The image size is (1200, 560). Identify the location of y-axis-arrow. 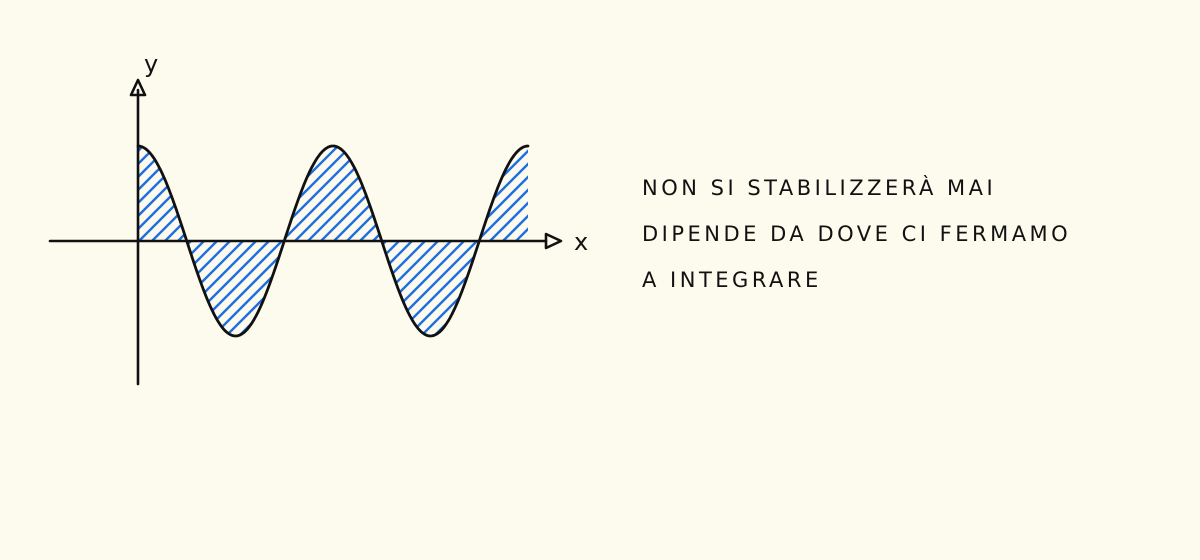
(138, 87).